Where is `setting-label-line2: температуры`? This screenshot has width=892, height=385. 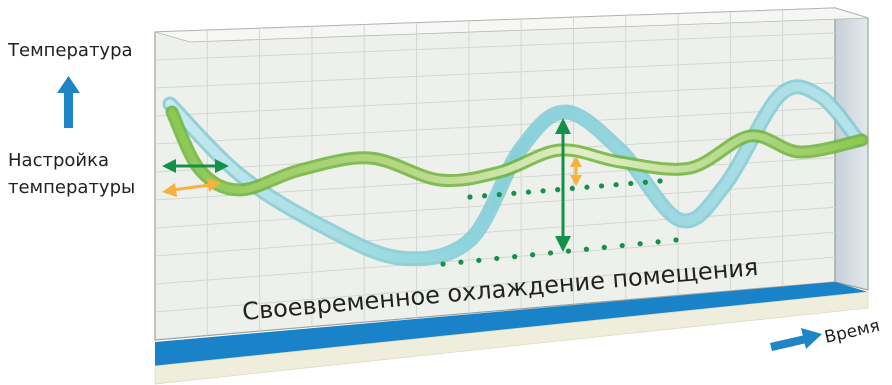
setting-label-line2: температуры is located at coordinates (71, 187).